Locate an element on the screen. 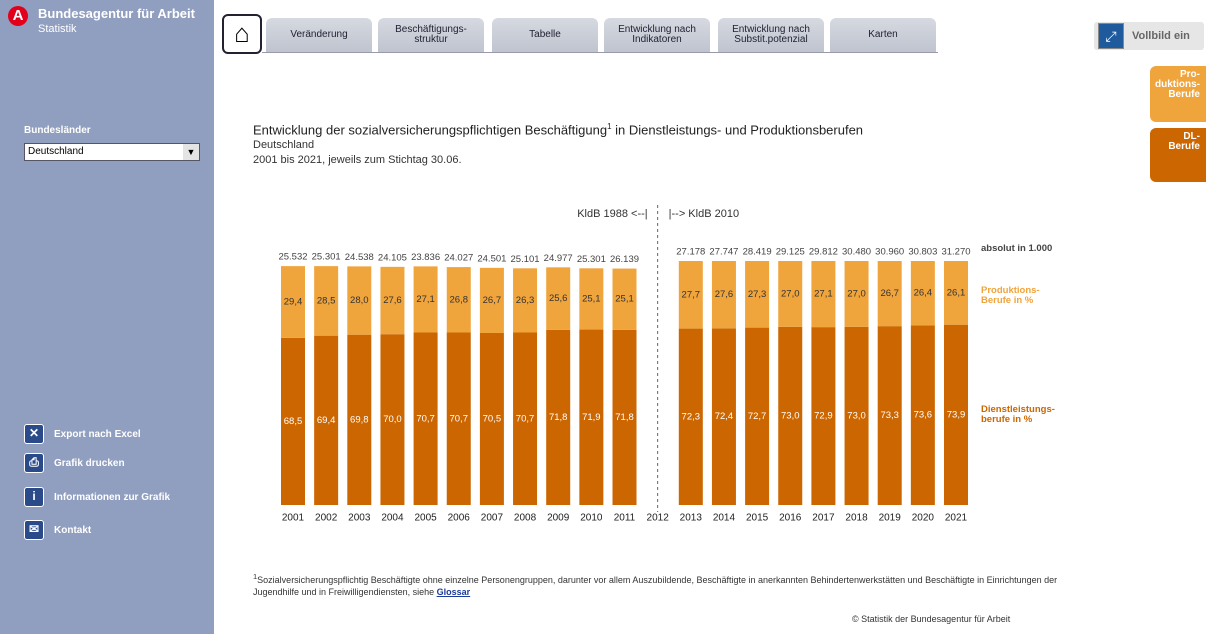 Image resolution: width=1206 pixels, height=634 pixels. x-tick-label: 2020 is located at coordinates (923, 518).